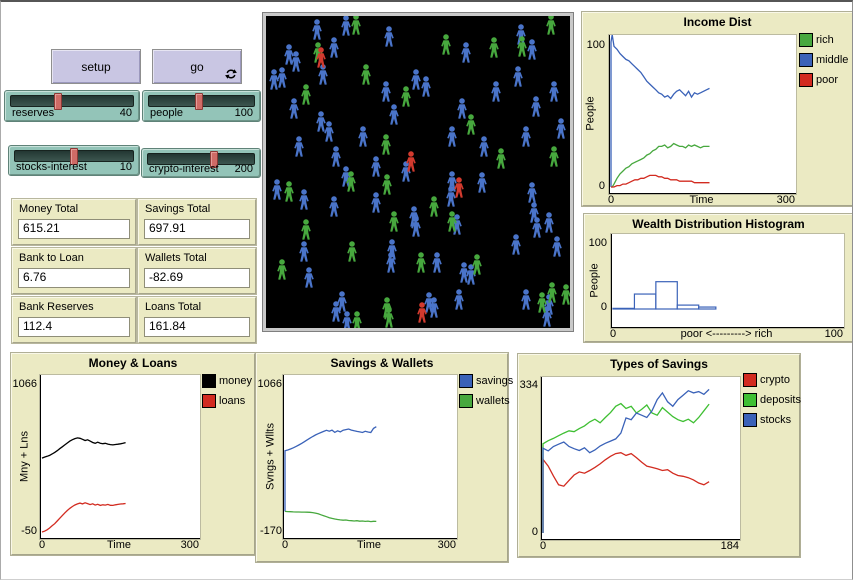 The width and height of the screenshot is (853, 580). What do you see at coordinates (24, 384) in the screenshot?
I see `y-max-label: 1066` at bounding box center [24, 384].